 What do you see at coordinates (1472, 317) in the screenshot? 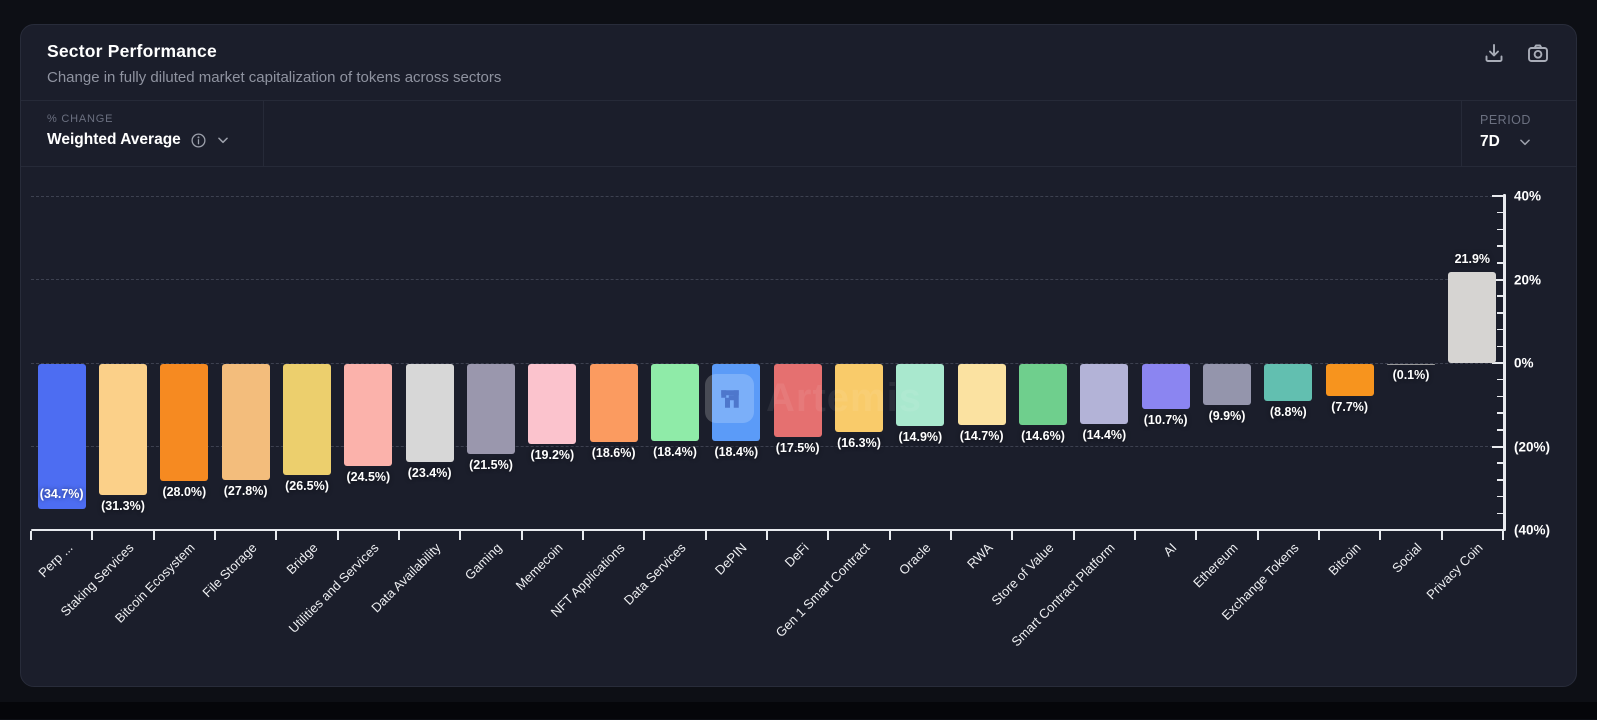
I see `bar-privacy-coin` at bounding box center [1472, 317].